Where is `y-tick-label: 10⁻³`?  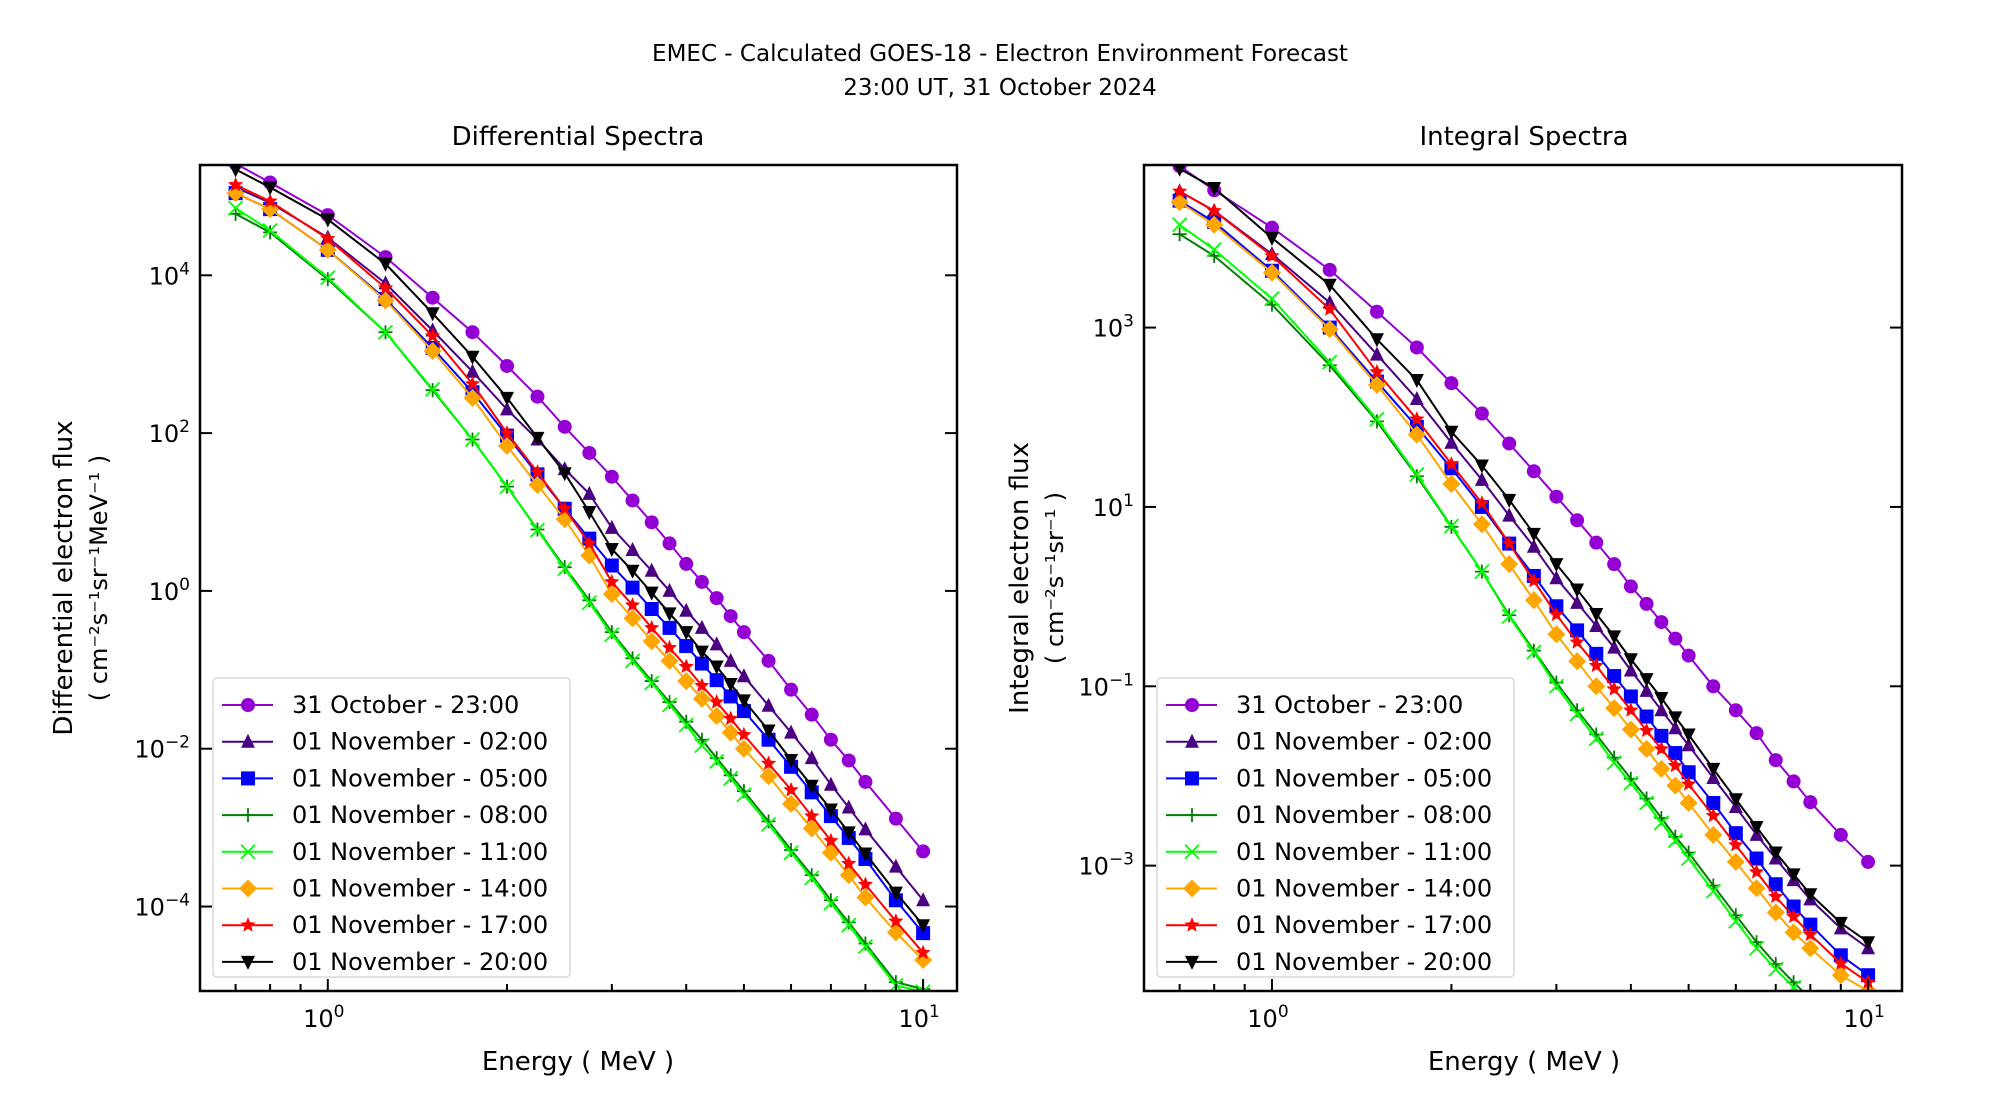
y-tick-label: 10⁻³ is located at coordinates (1106, 865).